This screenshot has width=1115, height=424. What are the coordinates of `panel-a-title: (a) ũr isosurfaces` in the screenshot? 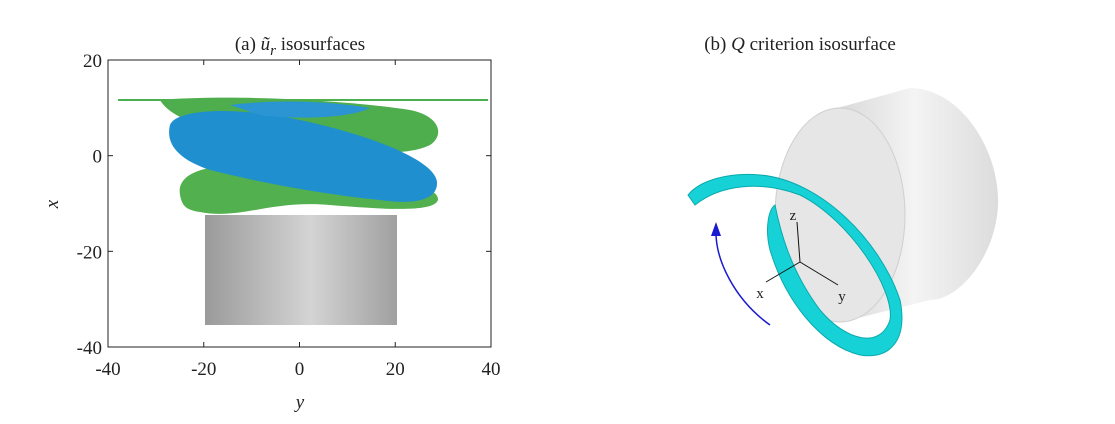 It's located at (300, 46).